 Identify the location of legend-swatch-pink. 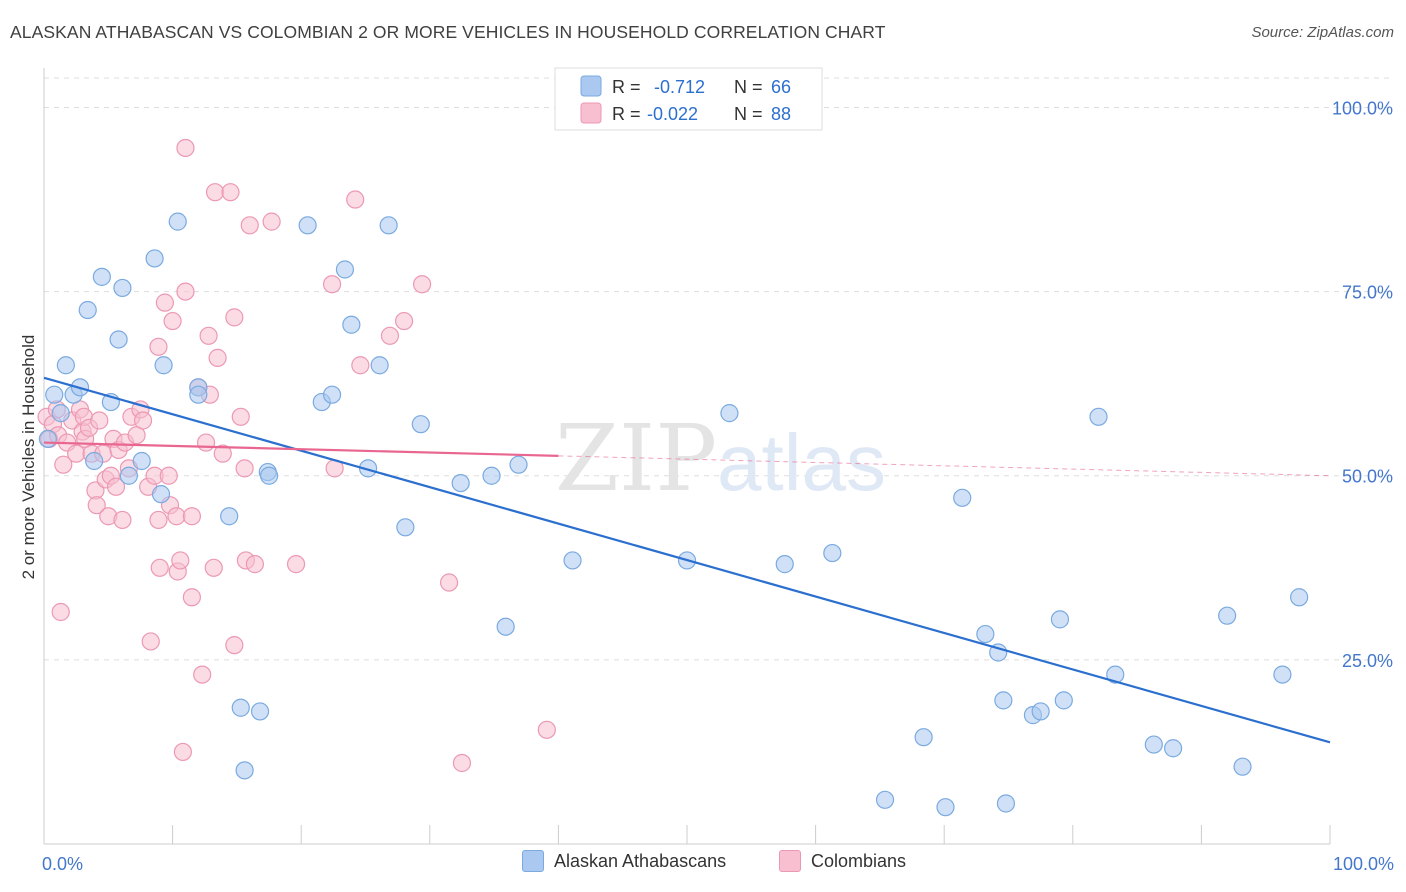
(591, 113).